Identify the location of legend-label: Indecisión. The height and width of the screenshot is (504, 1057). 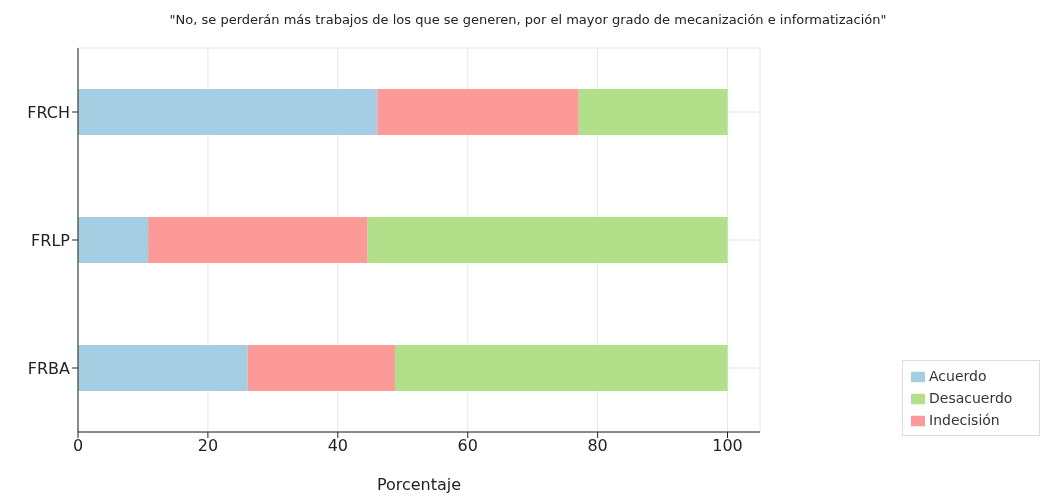
(964, 420).